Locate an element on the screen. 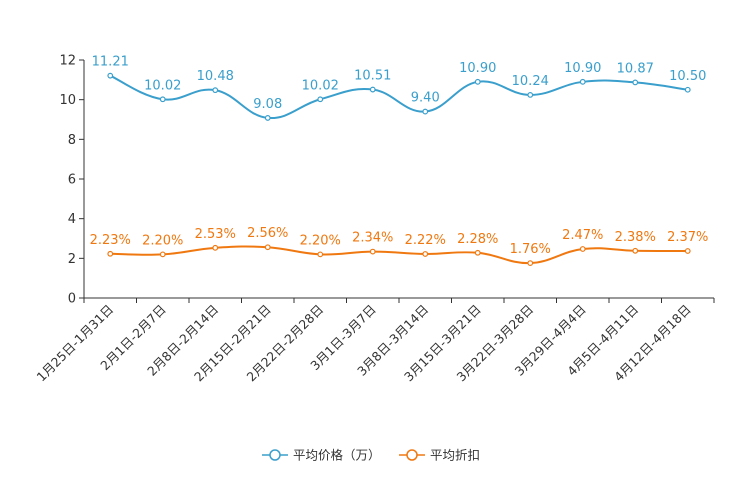 This screenshot has width=744, height=496. data-label: 2.53% is located at coordinates (215, 234).